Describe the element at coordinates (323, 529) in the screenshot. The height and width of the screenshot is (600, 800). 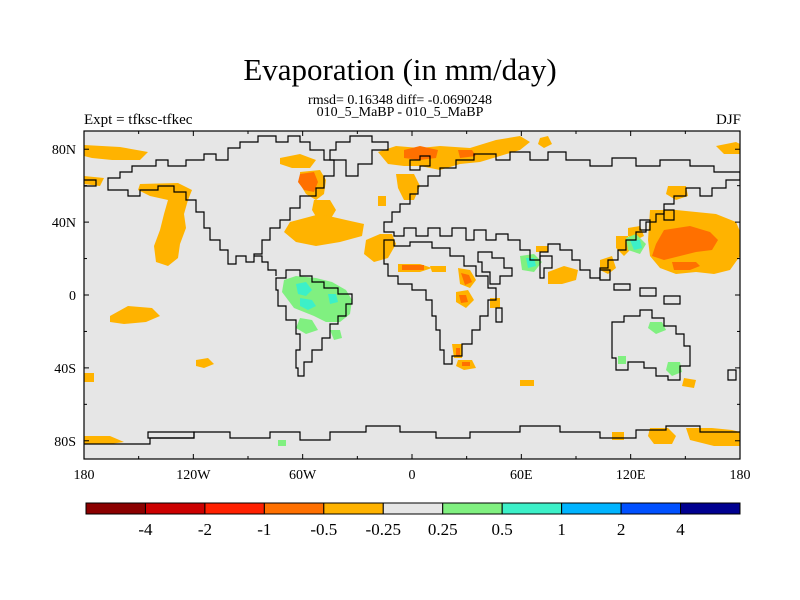
I see `colorbar-label: -0.5` at that location.